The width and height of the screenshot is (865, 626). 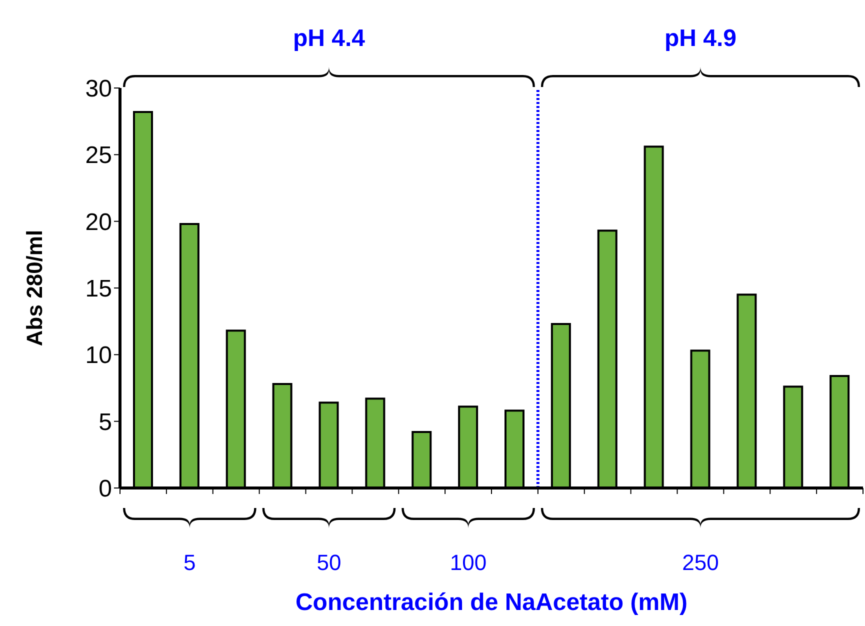 What do you see at coordinates (190, 562) in the screenshot?
I see `text: 5` at bounding box center [190, 562].